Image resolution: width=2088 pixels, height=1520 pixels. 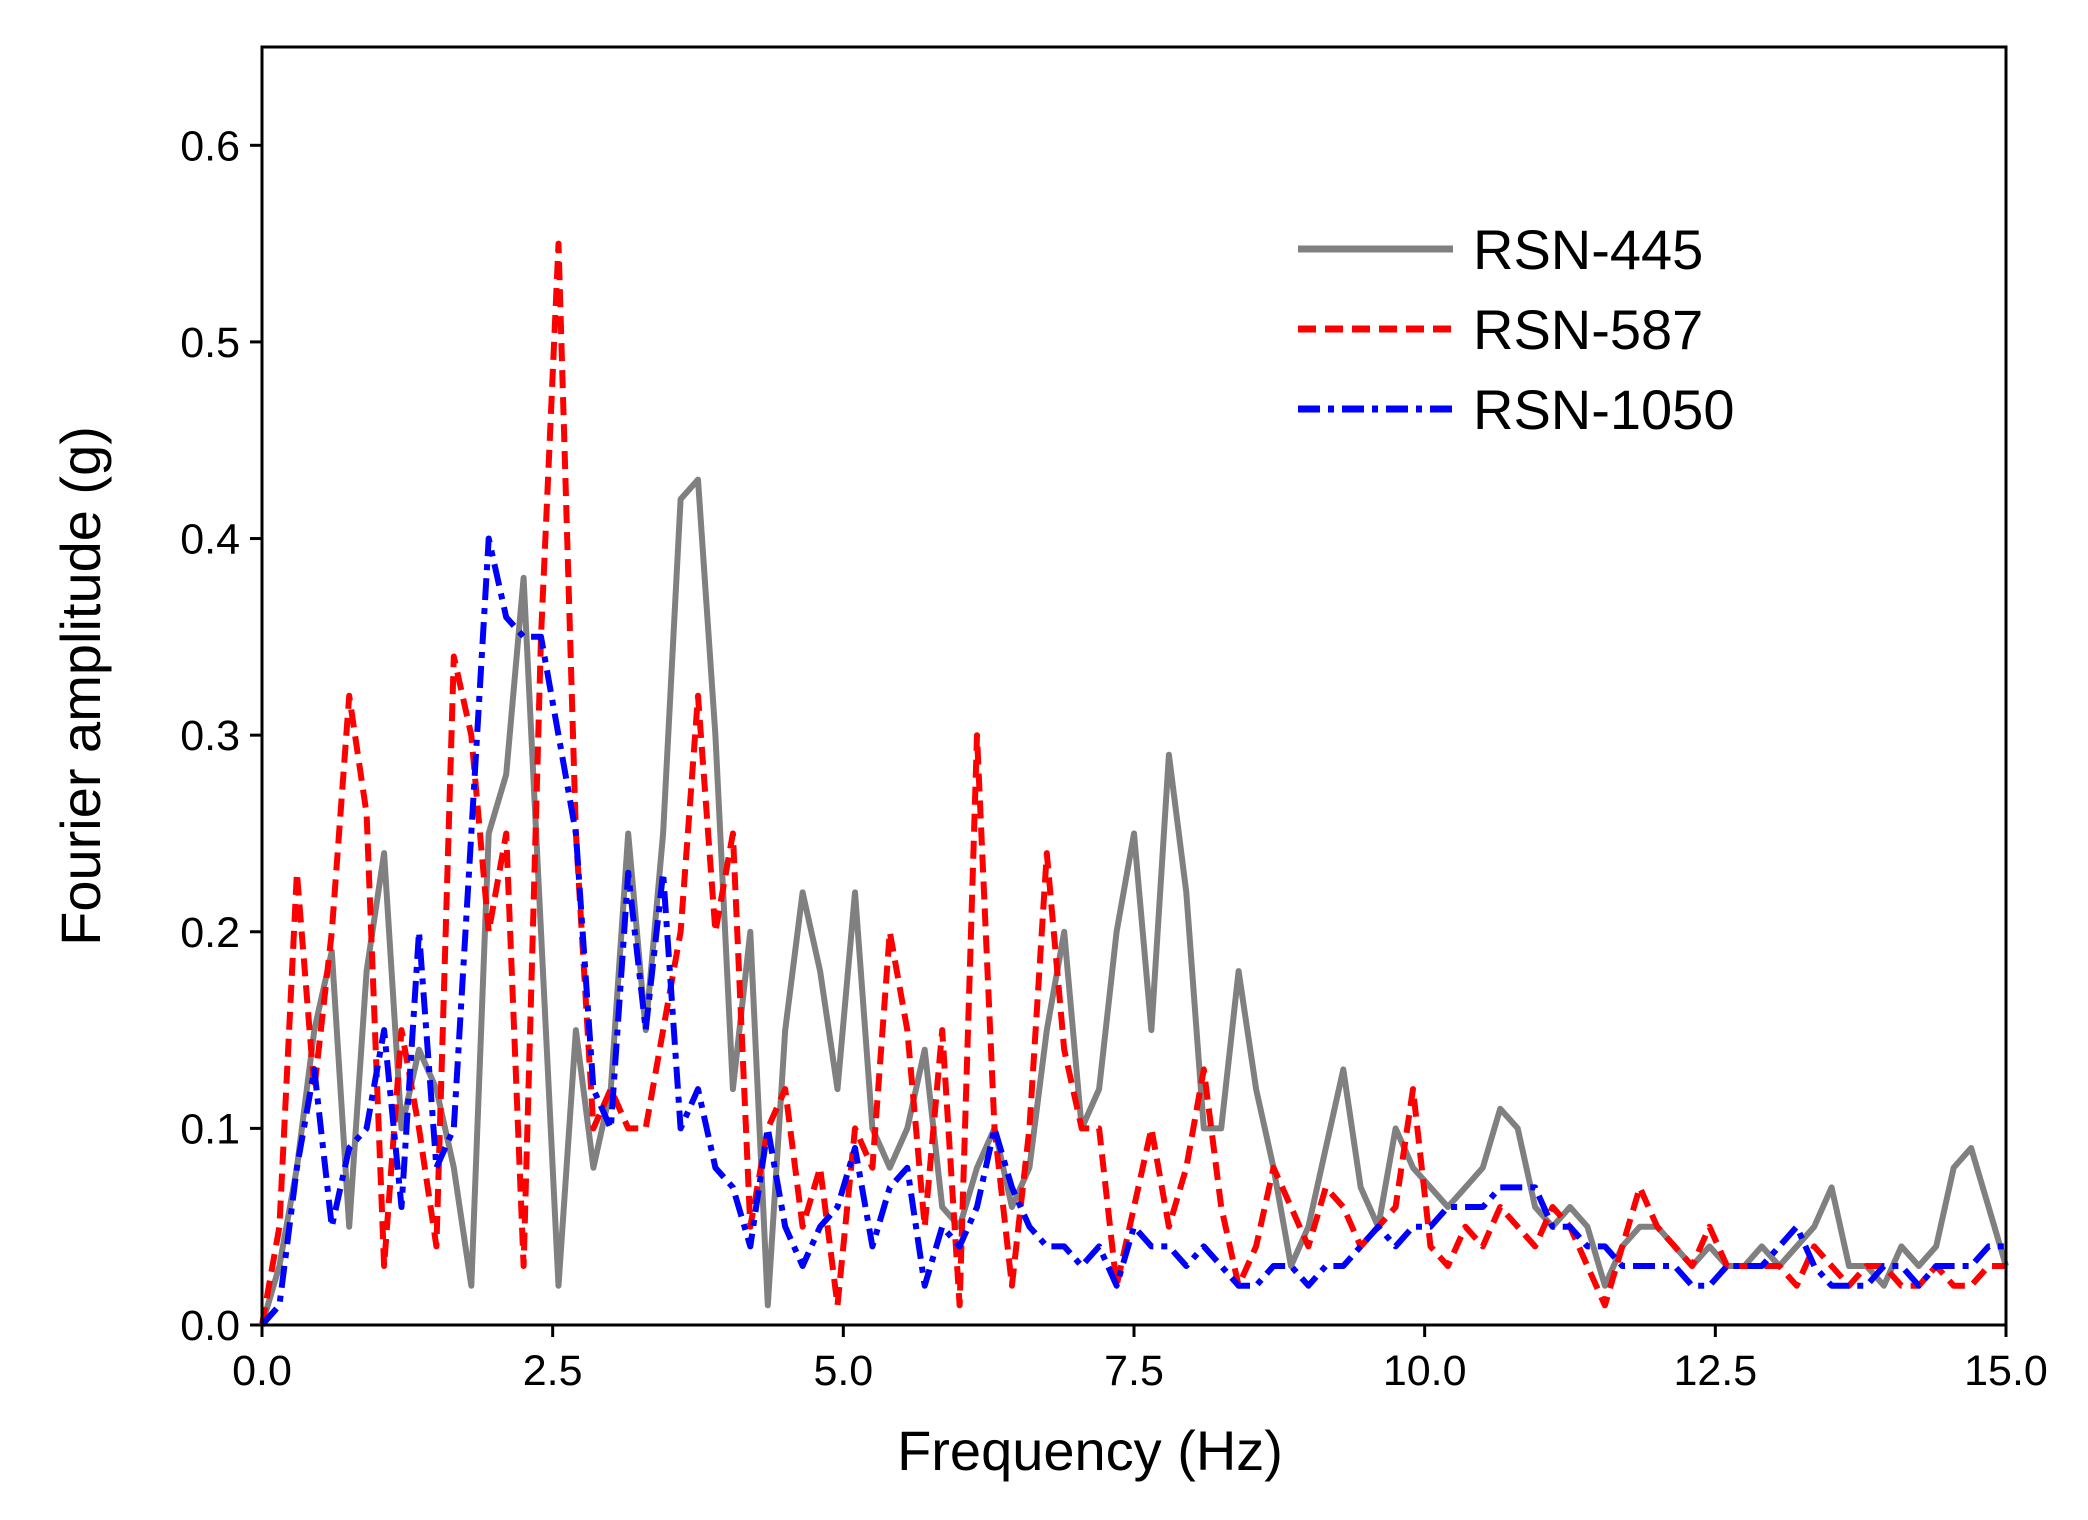 What do you see at coordinates (553, 1371) in the screenshot?
I see `x-tick-label: 2.5` at bounding box center [553, 1371].